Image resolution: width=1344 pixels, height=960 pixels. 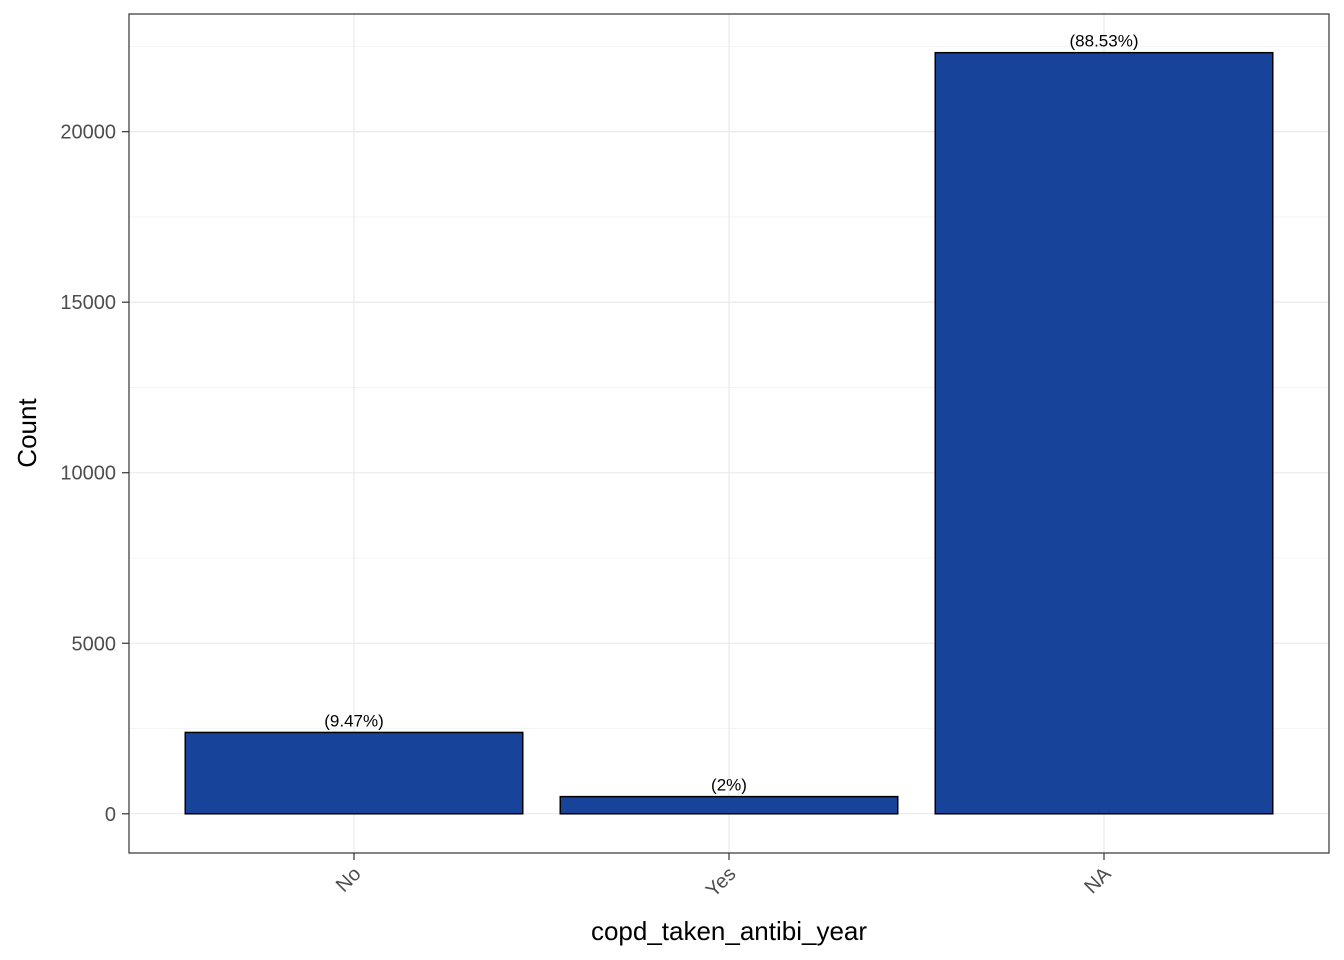 What do you see at coordinates (729, 785) in the screenshot?
I see `bar-data-label: (2%)` at bounding box center [729, 785].